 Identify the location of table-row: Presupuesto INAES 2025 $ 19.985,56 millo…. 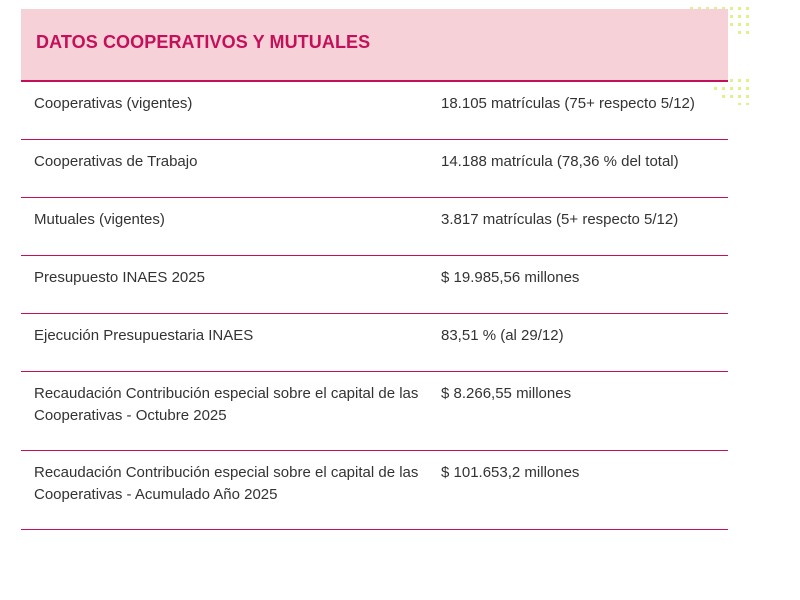
(374, 285).